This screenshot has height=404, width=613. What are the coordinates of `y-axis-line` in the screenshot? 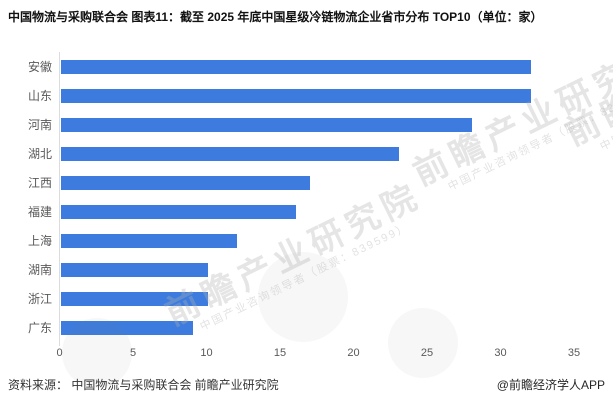 It's located at (59, 199).